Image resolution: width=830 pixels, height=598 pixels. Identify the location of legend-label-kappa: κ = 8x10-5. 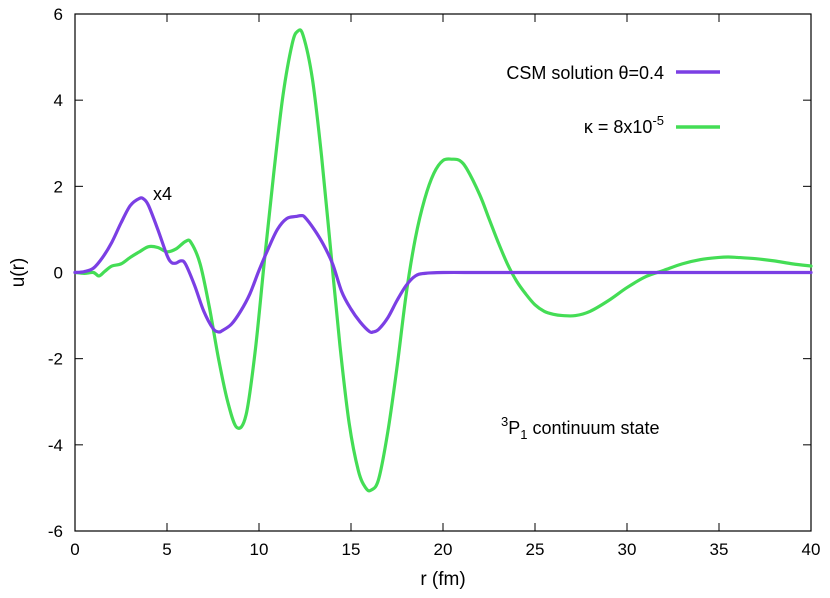
(624, 125).